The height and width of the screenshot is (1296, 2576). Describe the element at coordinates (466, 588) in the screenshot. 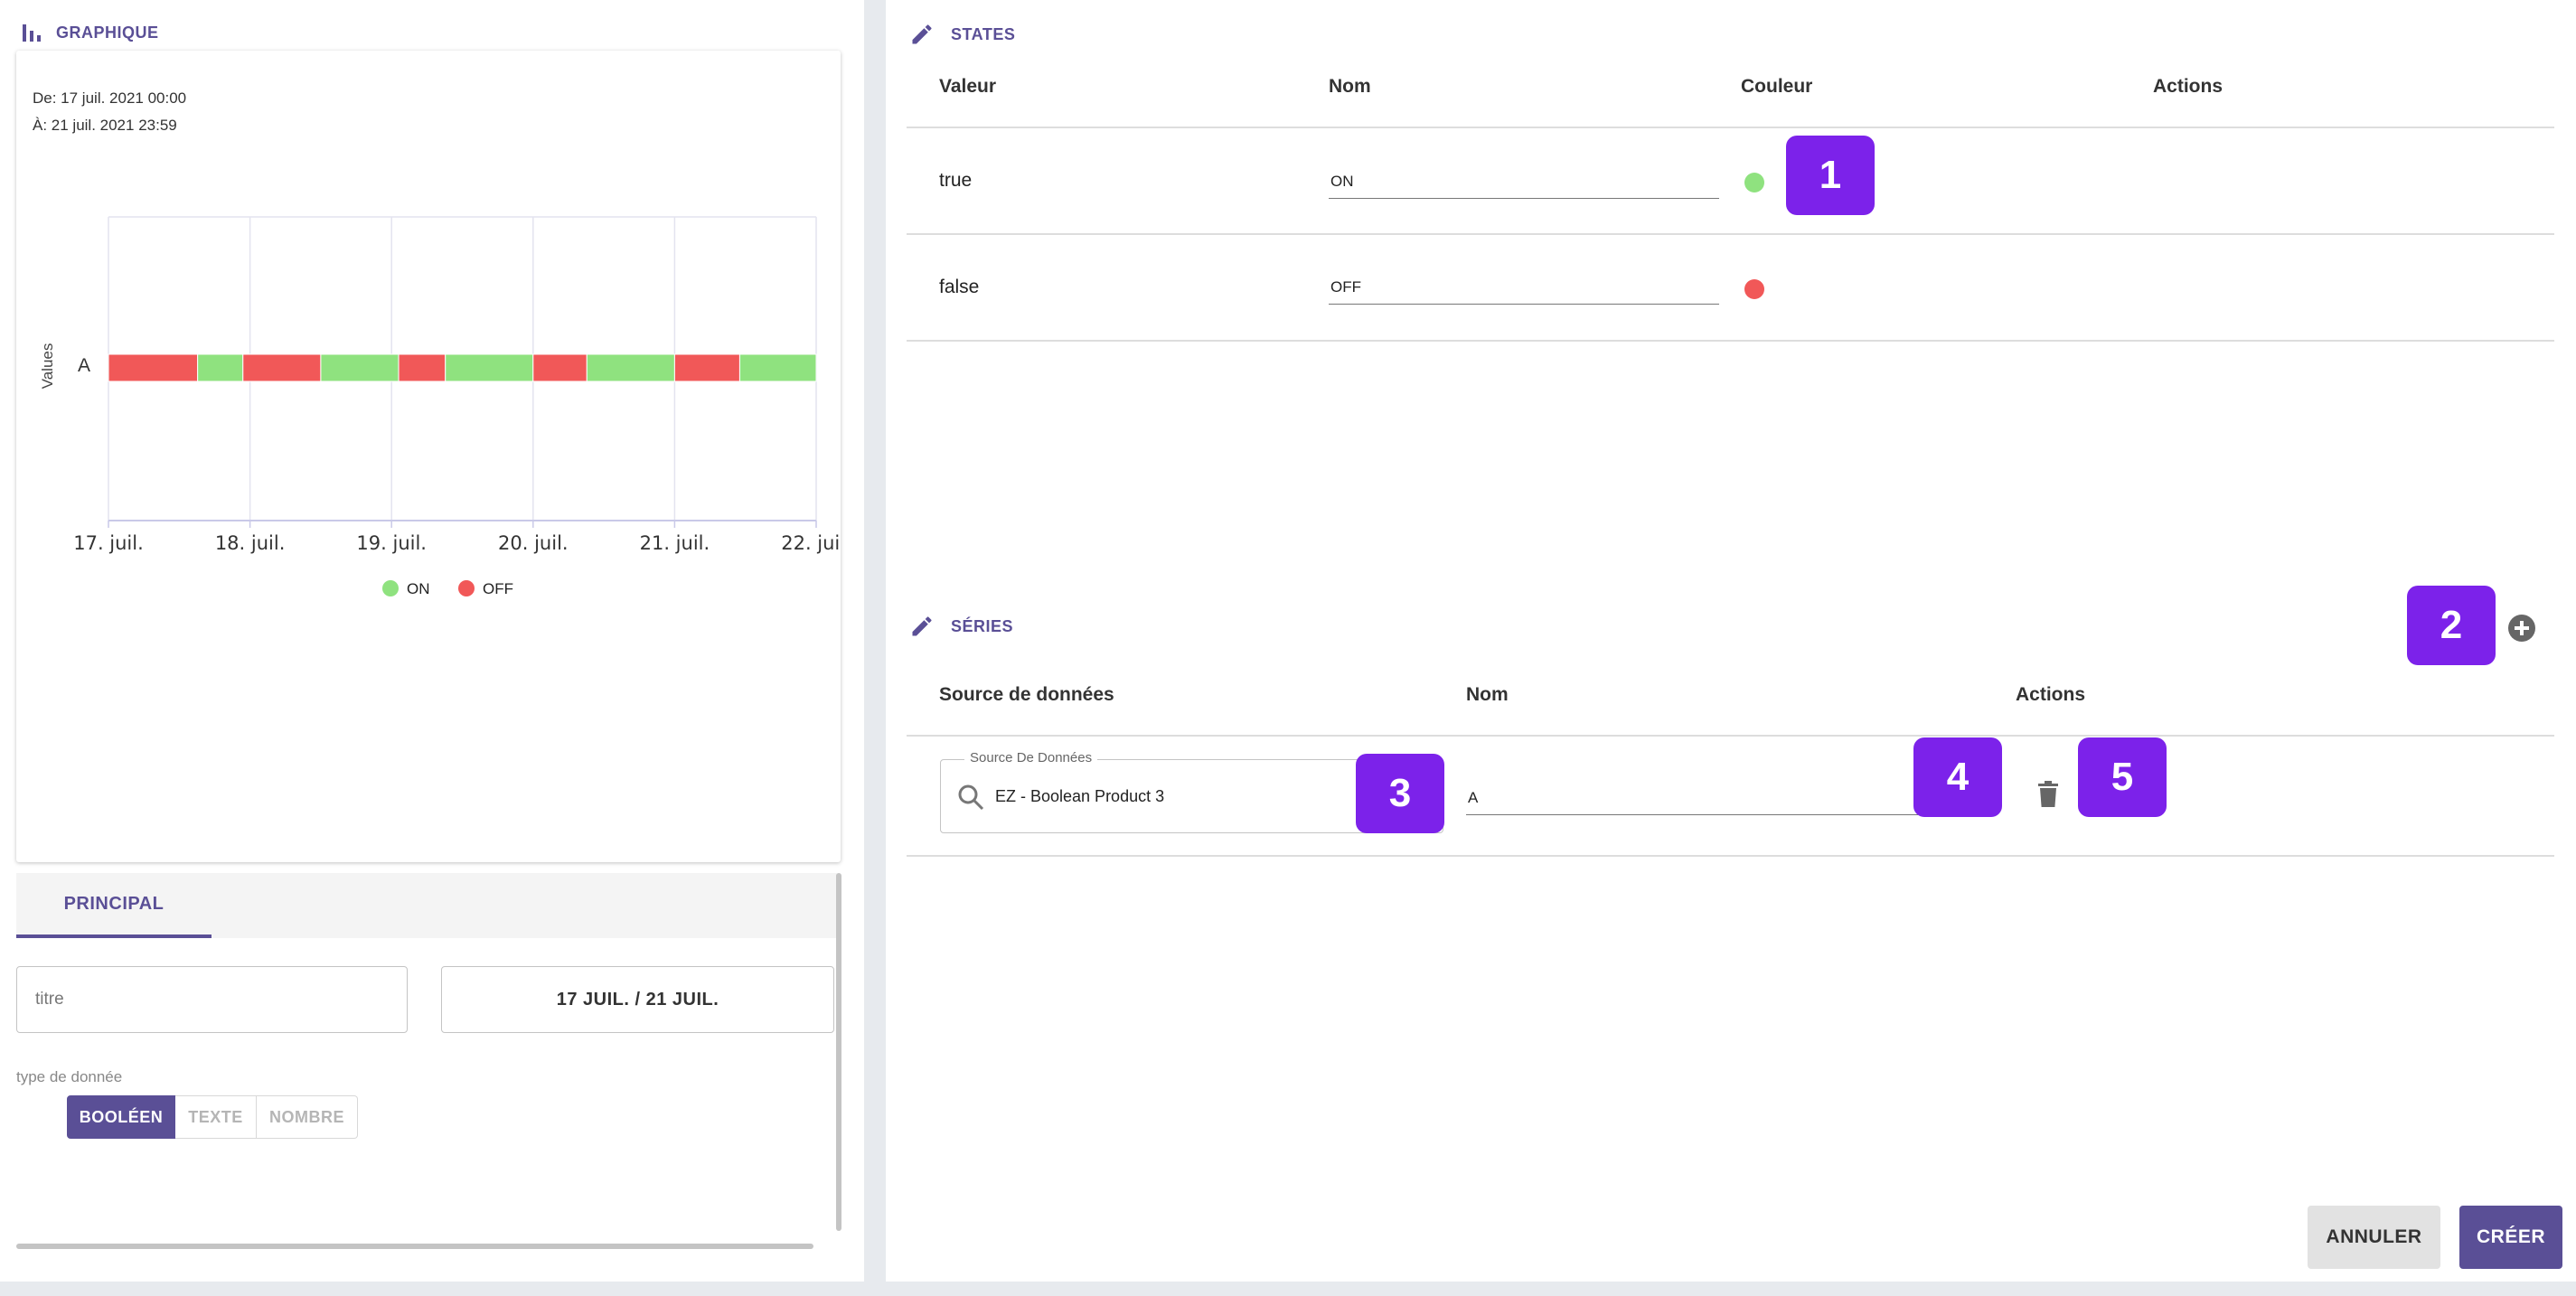

I see `legend-marker-off` at that location.